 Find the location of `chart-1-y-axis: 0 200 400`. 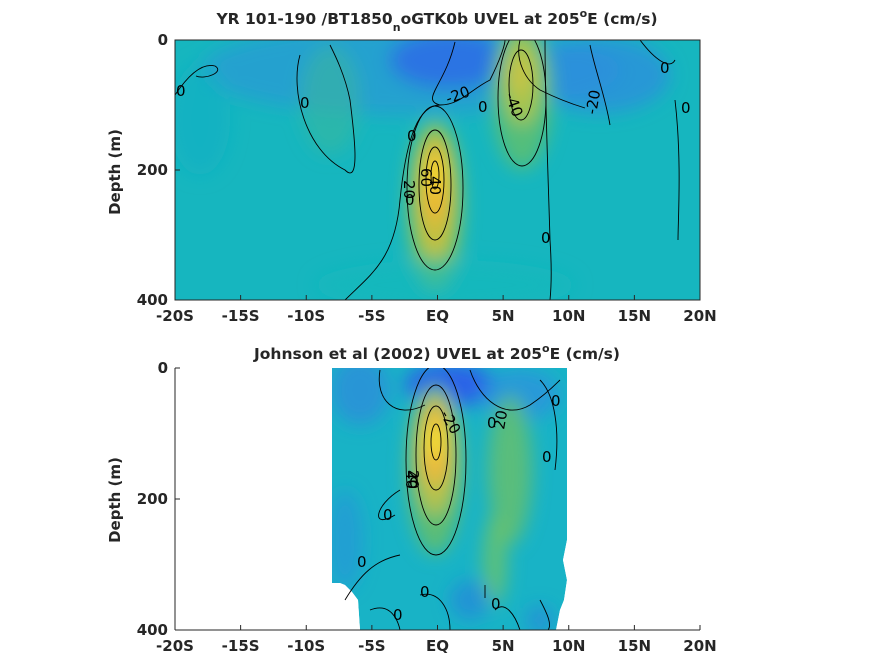

chart-1-y-axis: 0 200 400 is located at coordinates (158, 170).